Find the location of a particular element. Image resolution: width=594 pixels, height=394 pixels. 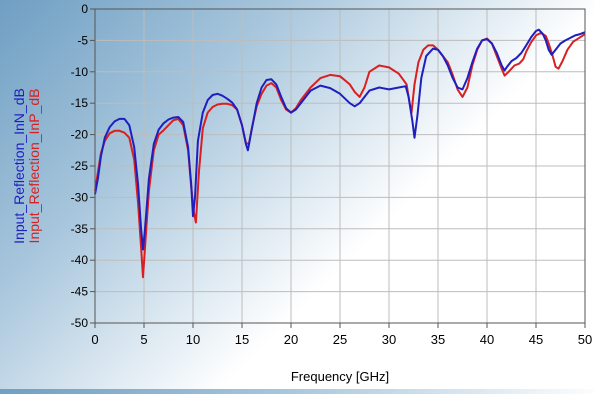

x-tick-label: 10 is located at coordinates (193, 339).